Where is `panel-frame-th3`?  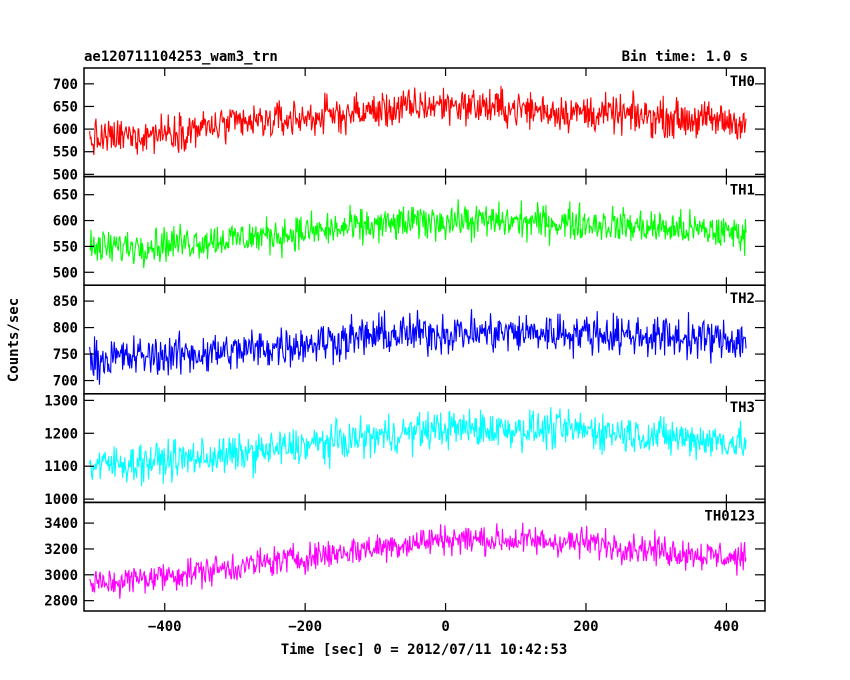 panel-frame-th3 is located at coordinates (424, 448).